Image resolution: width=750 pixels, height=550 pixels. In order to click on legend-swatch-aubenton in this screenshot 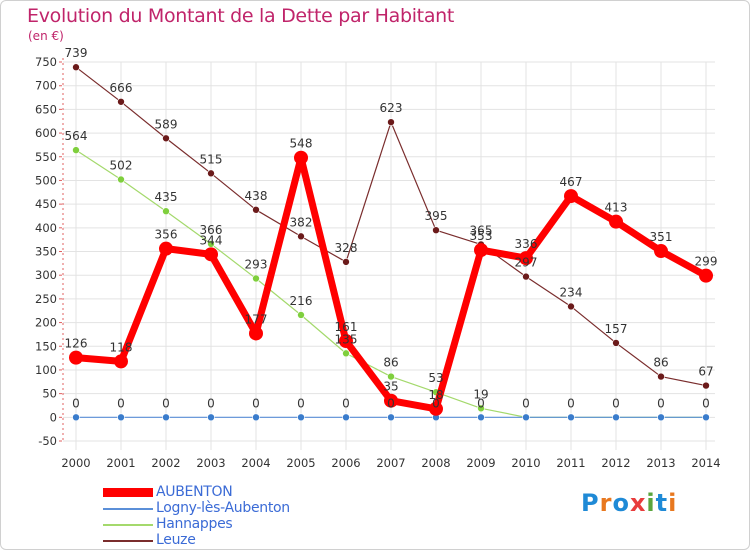, I will do `click(128, 492)`.